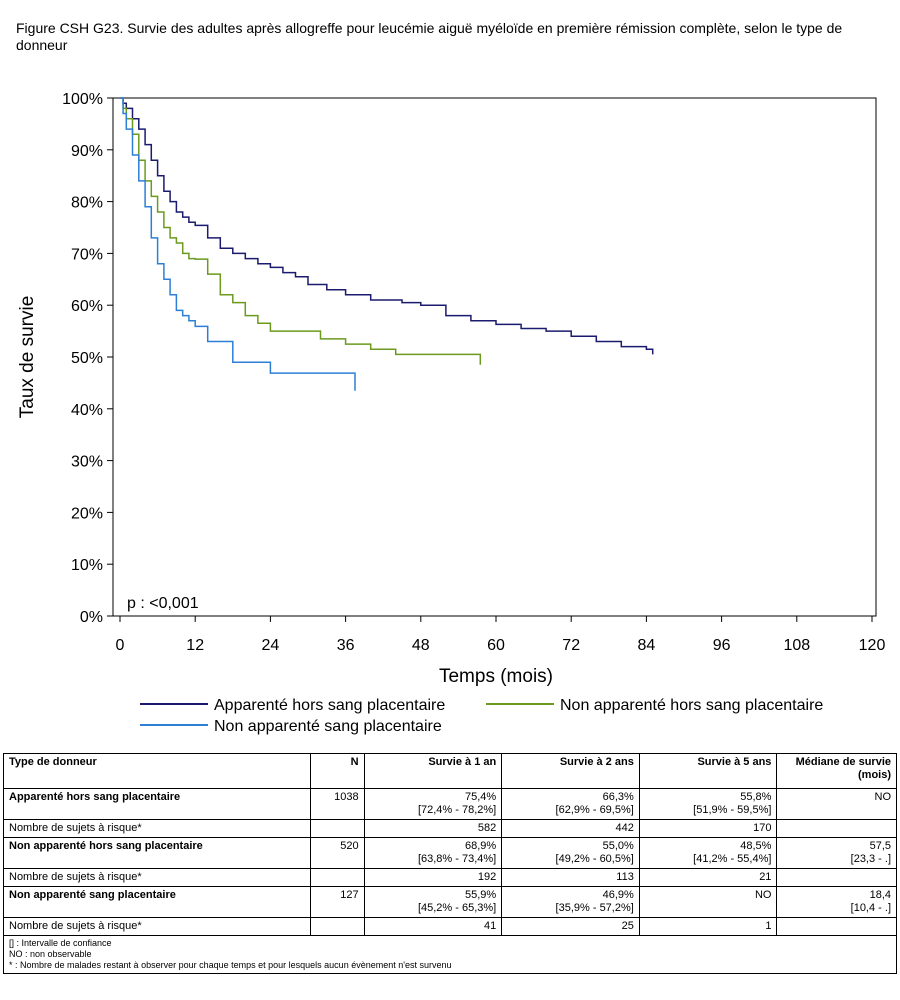 Image resolution: width=900 pixels, height=1000 pixels. Describe the element at coordinates (27, 357) in the screenshot. I see `y-axis-label: Taux de survie` at that location.